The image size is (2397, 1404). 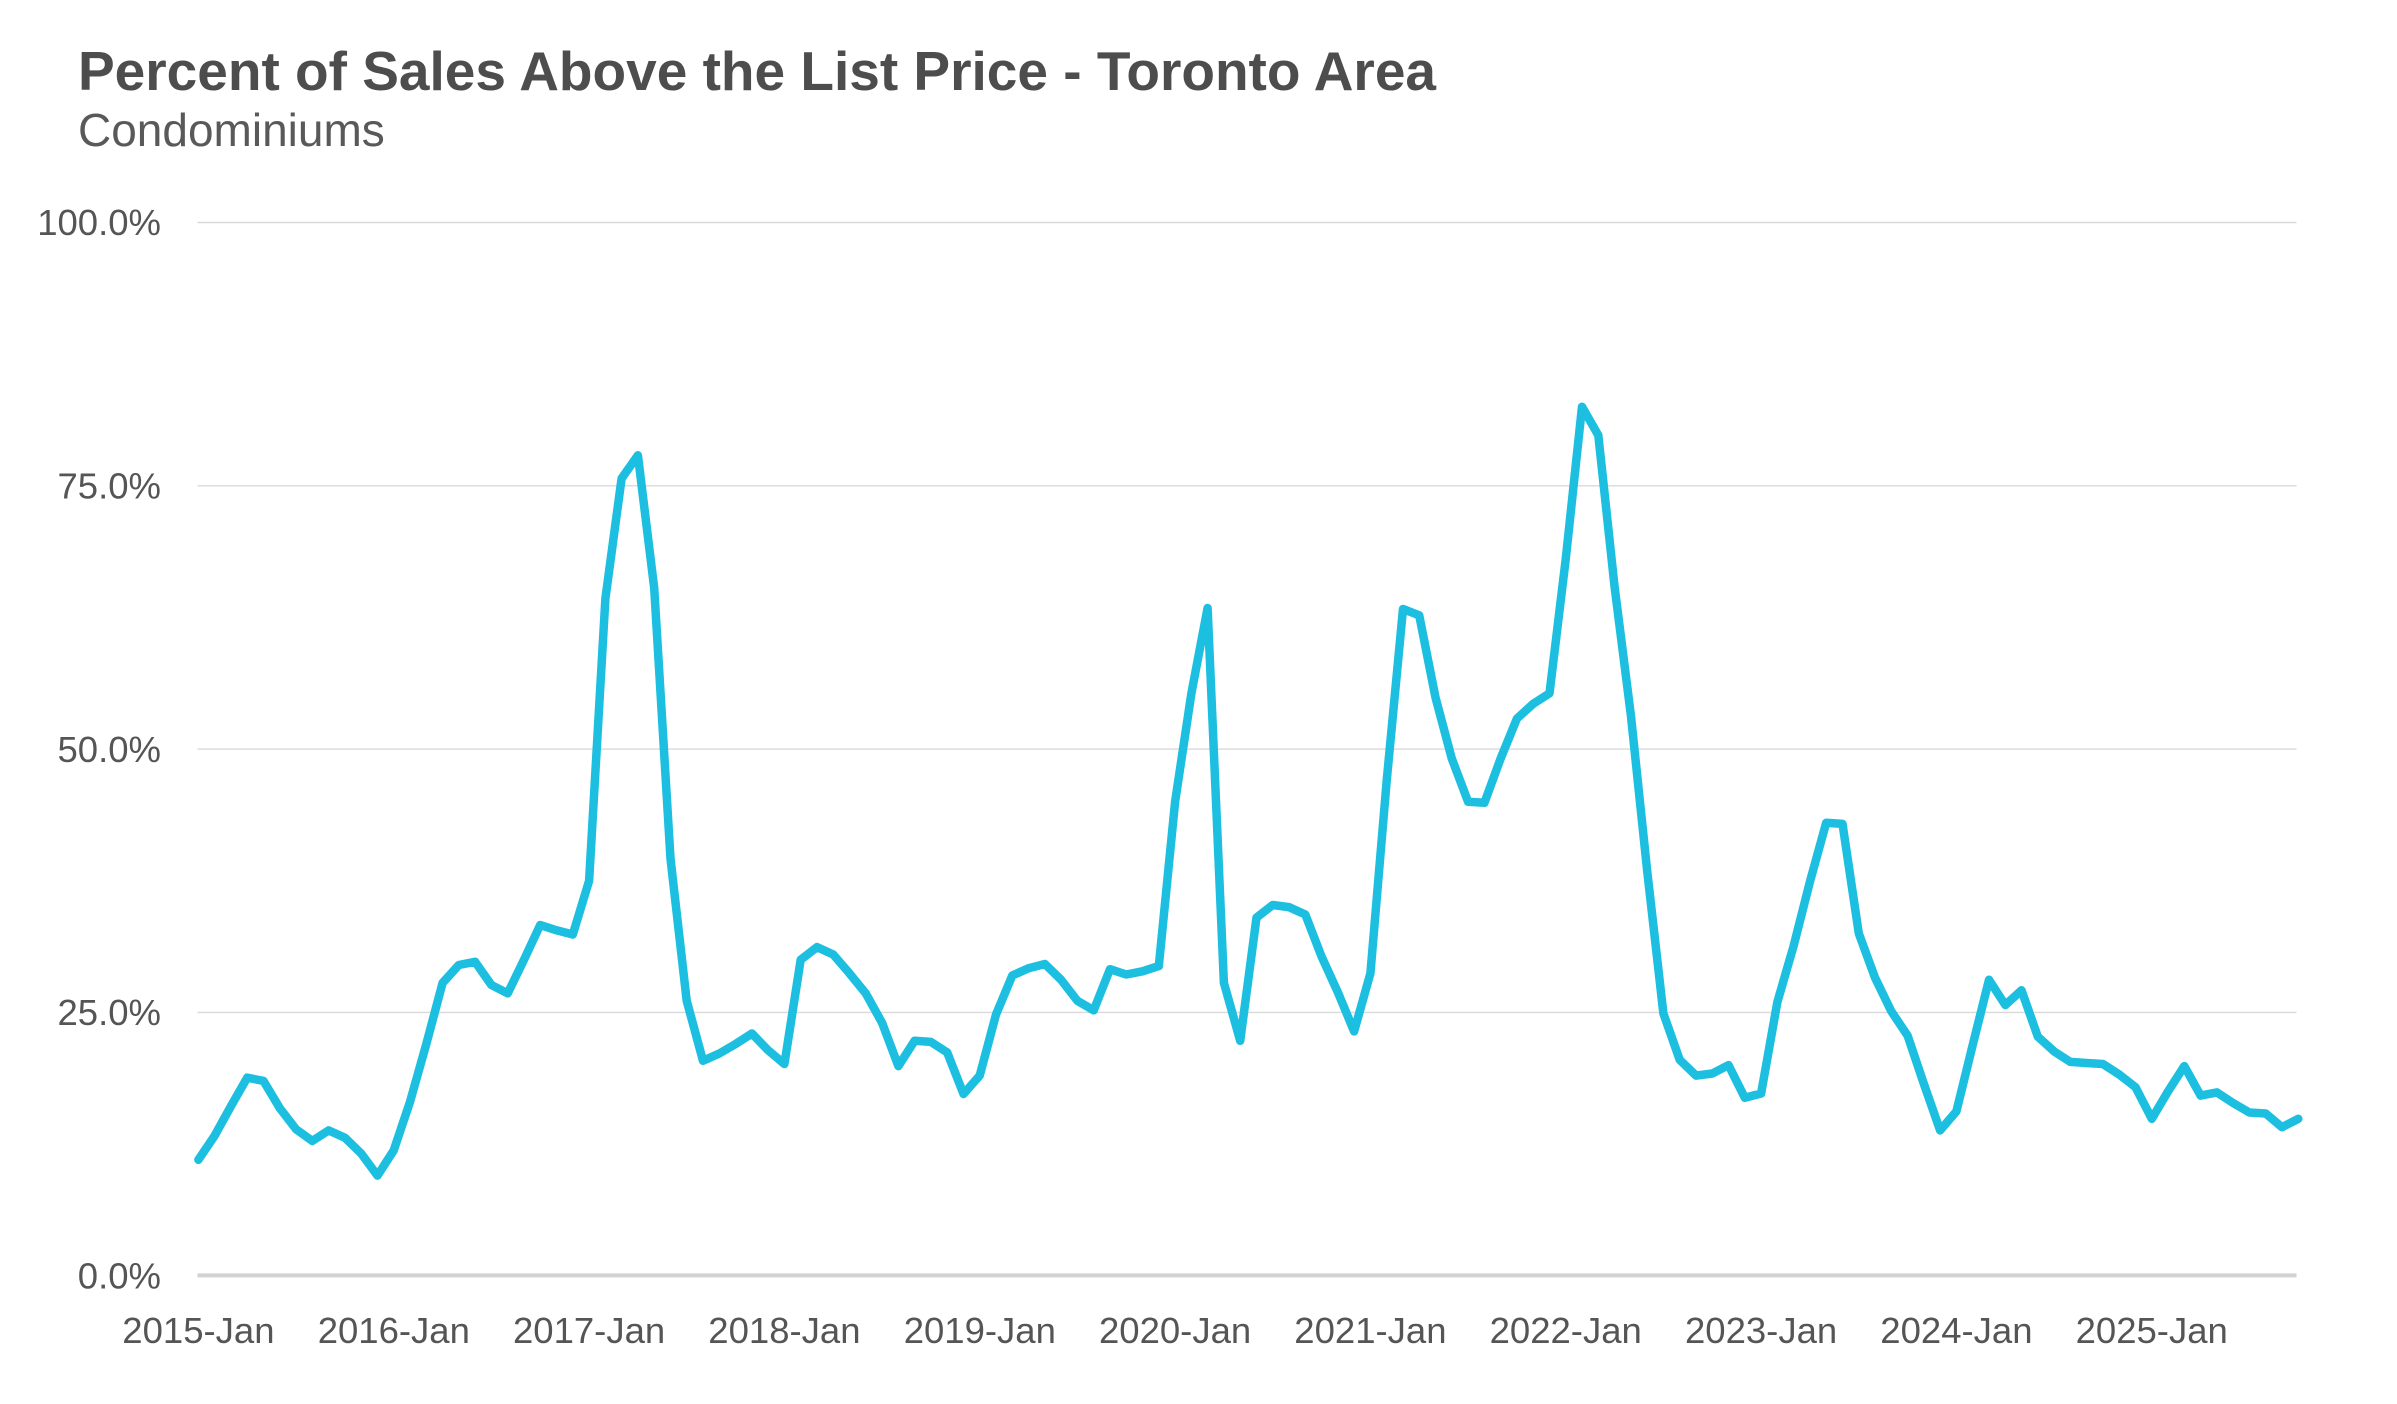 I want to click on svg-text: 2023-Jan, so click(x=1761, y=1330).